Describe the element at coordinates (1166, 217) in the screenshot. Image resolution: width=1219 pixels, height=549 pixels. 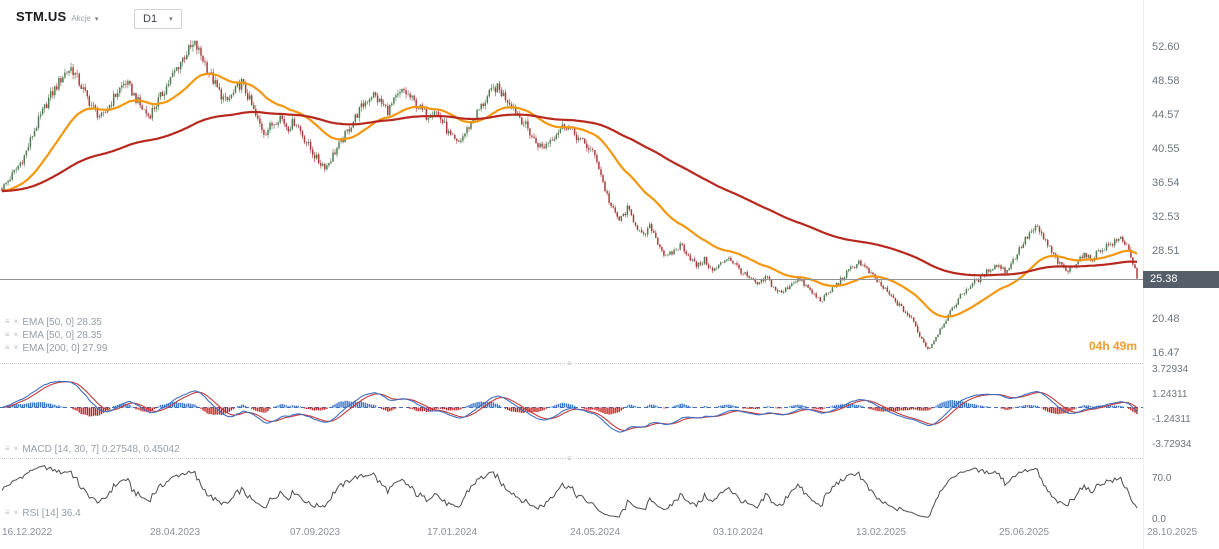
I see `axis-label: 32.53` at that location.